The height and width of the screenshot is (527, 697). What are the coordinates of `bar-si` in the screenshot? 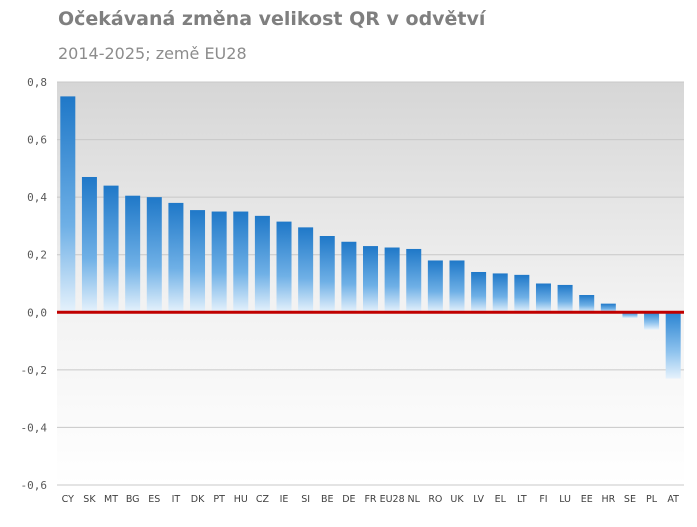 It's located at (306, 270).